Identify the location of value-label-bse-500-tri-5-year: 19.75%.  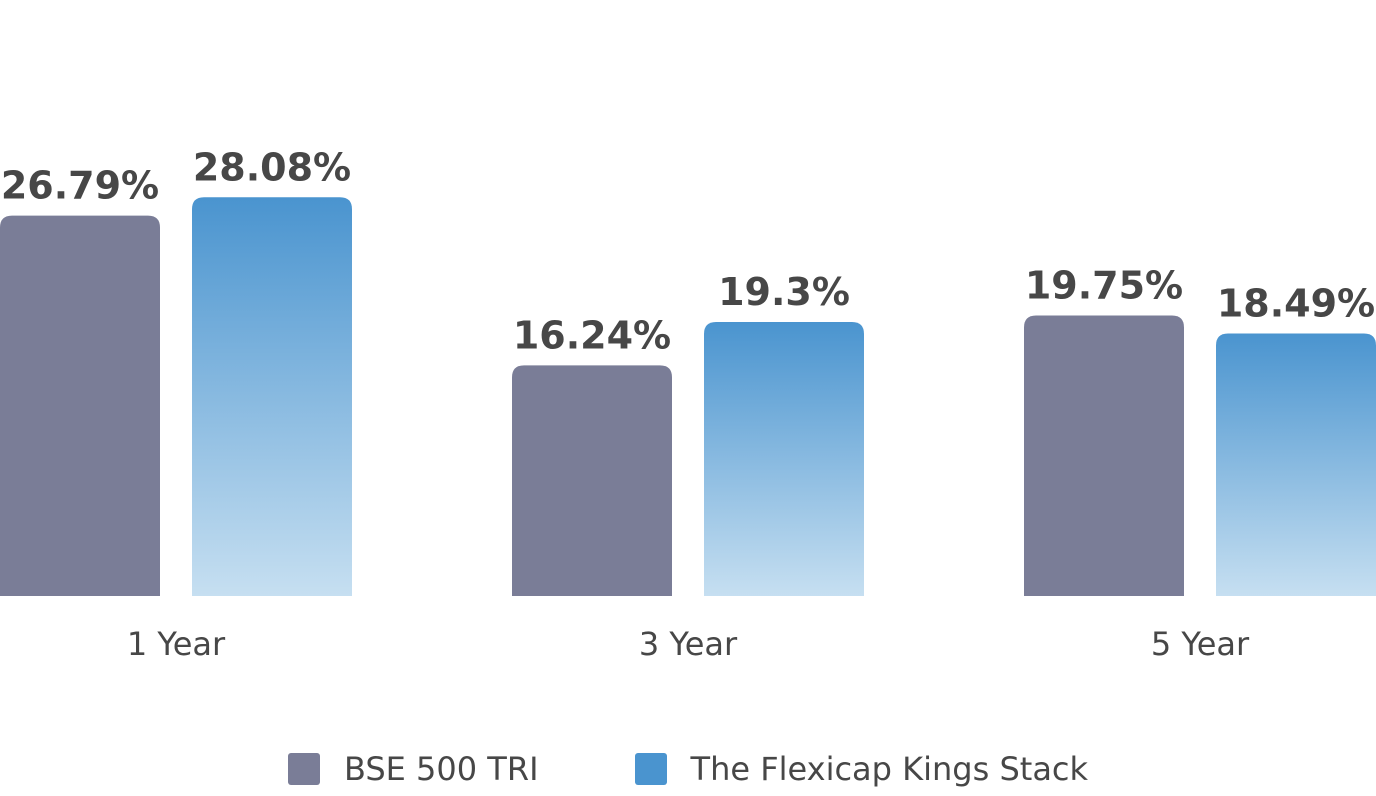
(1104, 286).